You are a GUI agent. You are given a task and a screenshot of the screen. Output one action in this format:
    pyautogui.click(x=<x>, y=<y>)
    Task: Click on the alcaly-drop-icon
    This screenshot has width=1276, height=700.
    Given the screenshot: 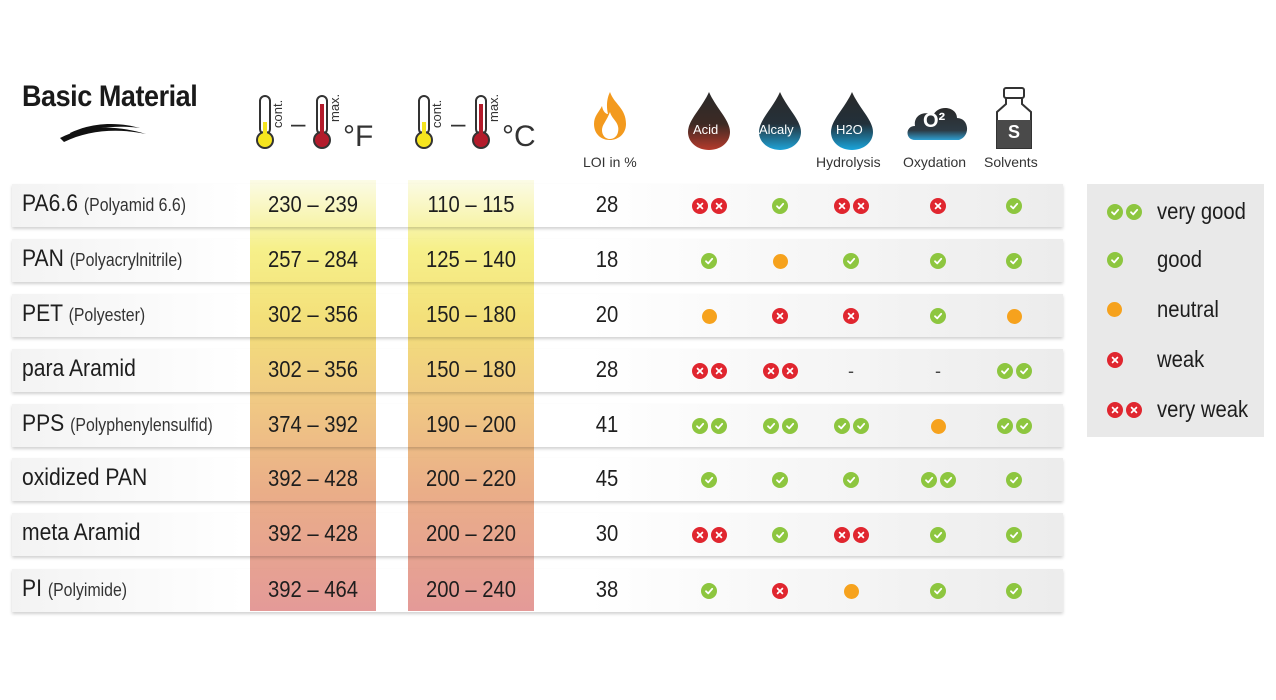 What is the action you would take?
    pyautogui.click(x=780, y=121)
    